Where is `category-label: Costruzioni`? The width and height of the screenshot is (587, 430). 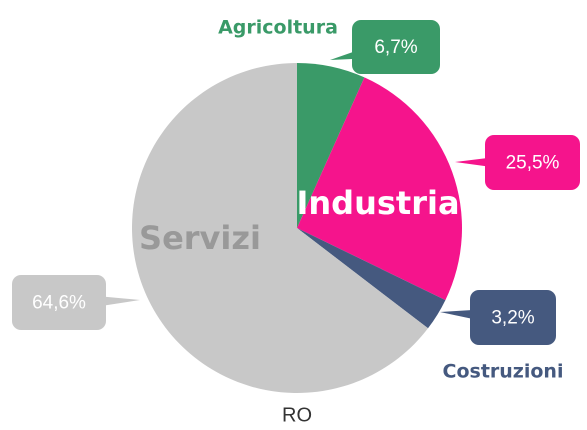
category-label: Costruzioni is located at coordinates (503, 372).